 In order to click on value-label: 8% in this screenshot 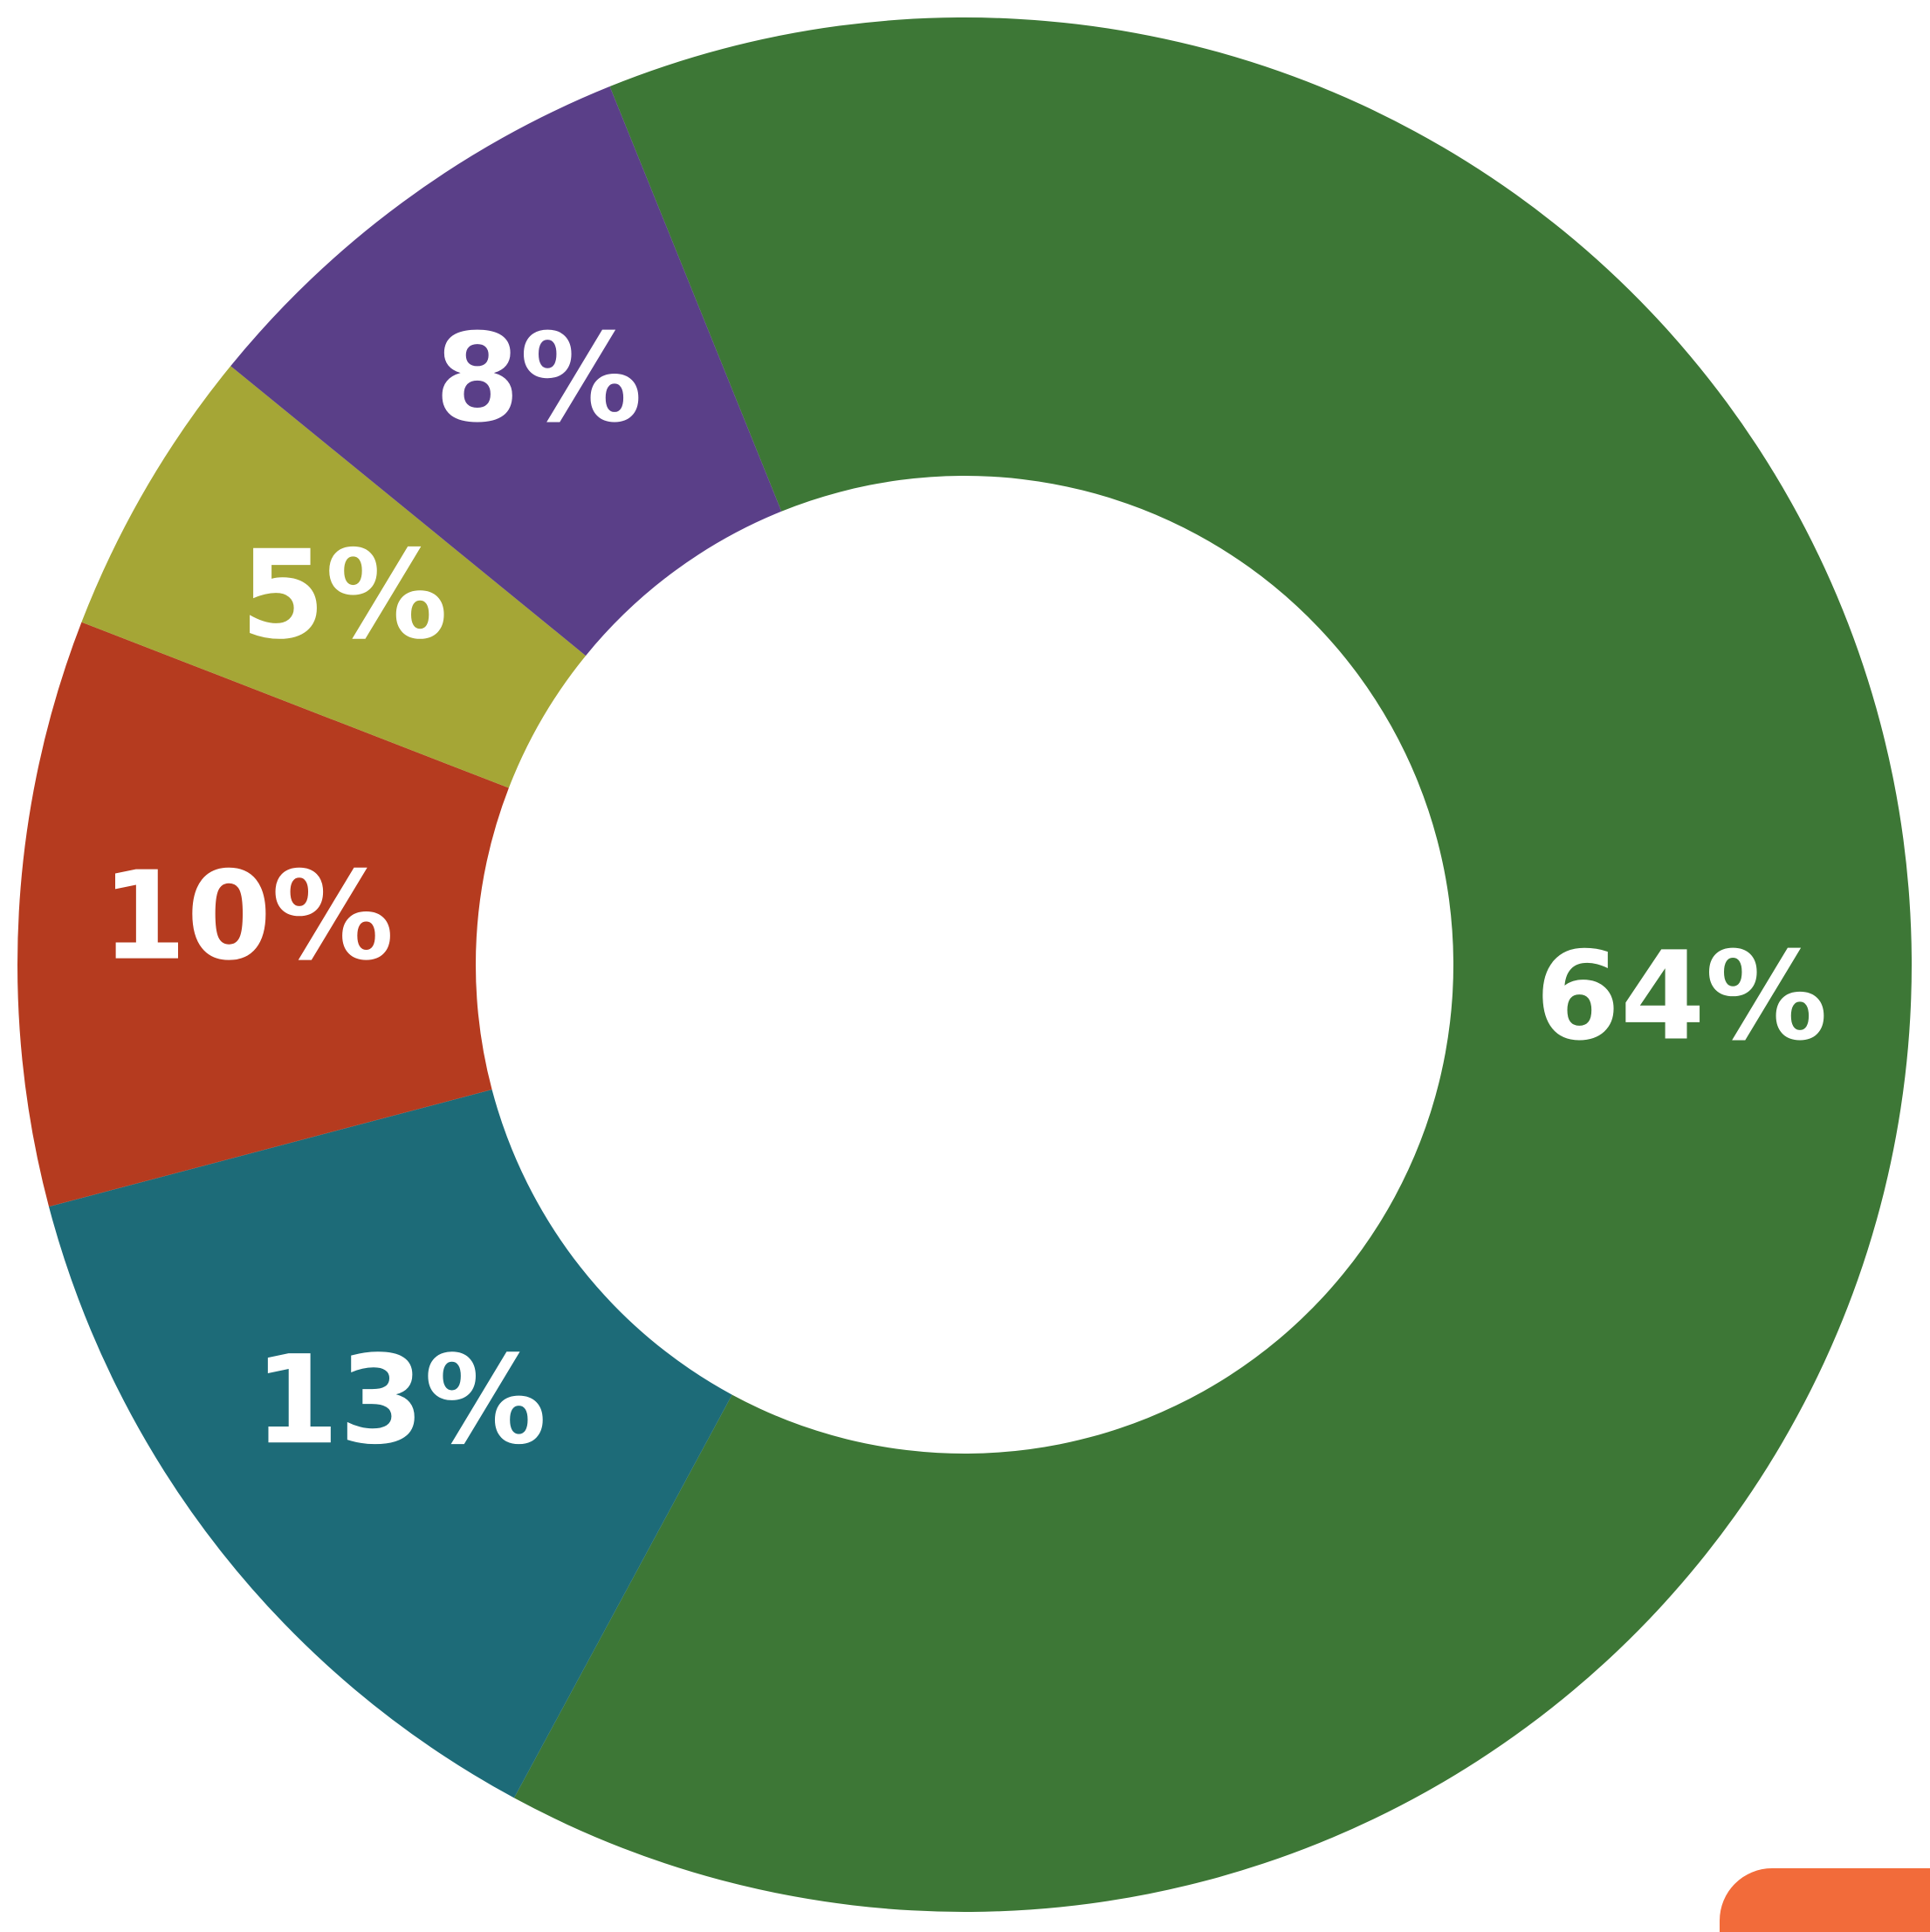, I will do `click(538, 379)`.